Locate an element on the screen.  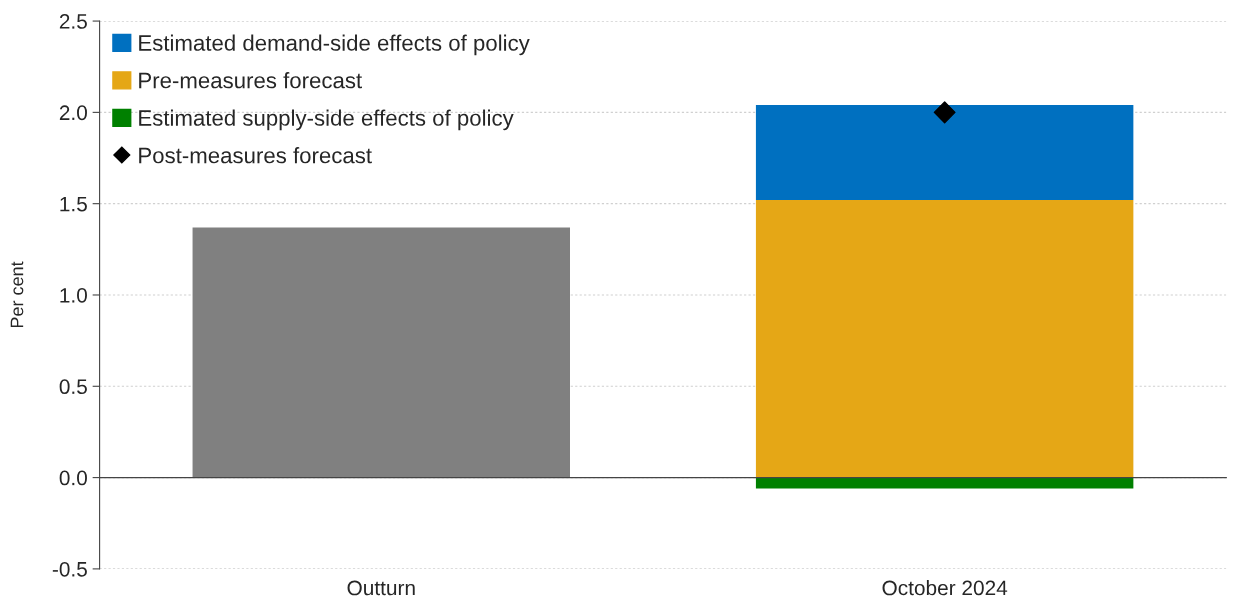
y-tick-label: 0.0 is located at coordinates (73, 478).